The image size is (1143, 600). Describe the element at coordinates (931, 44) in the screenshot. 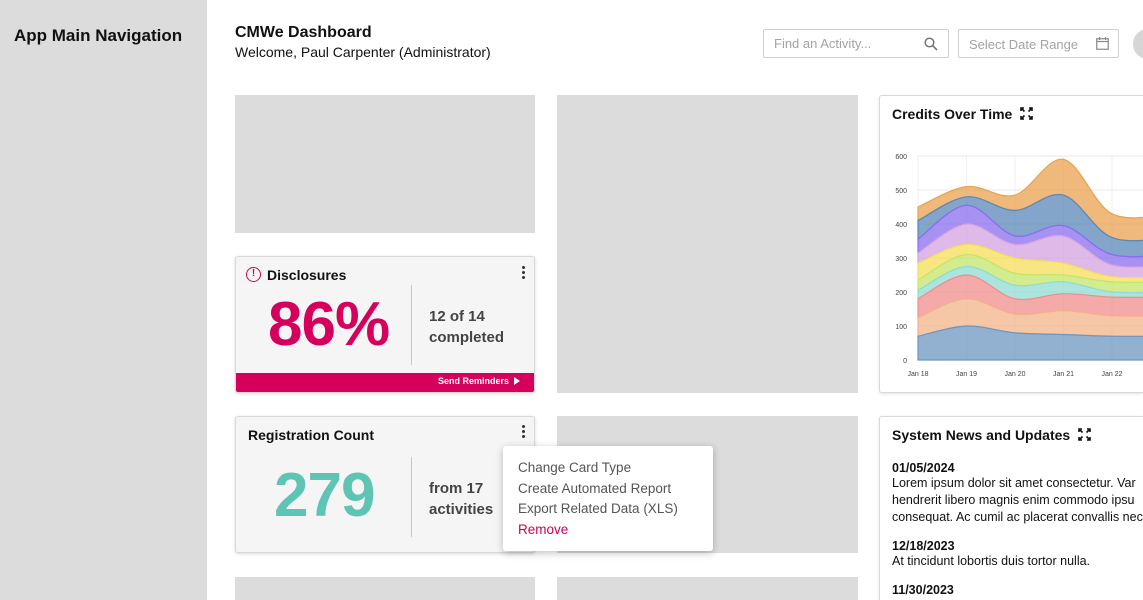

I see `search-icon` at that location.